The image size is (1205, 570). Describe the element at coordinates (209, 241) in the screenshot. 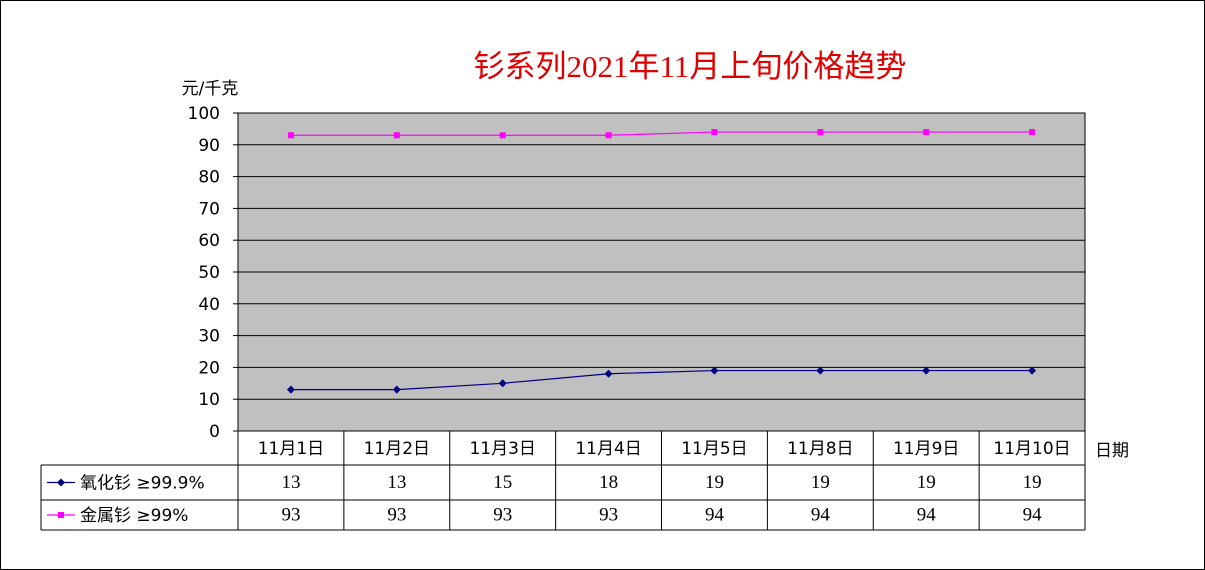

I see `y-tick-label: 60` at that location.